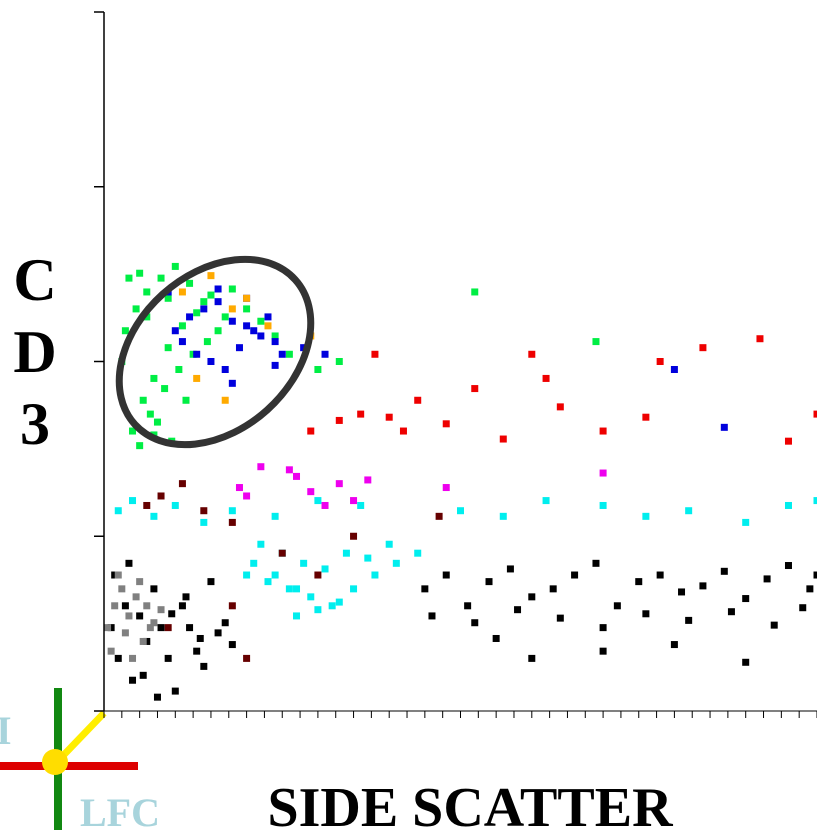 The width and height of the screenshot is (817, 830). What do you see at coordinates (34, 280) in the screenshot?
I see `y-axis-label-char: C` at bounding box center [34, 280].